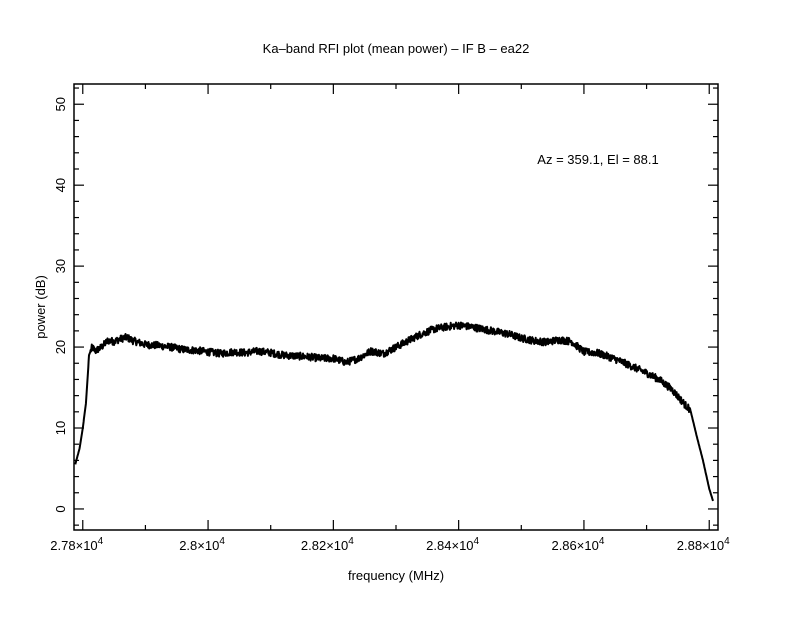  I want to click on y-tick-label: 10, so click(60, 428).